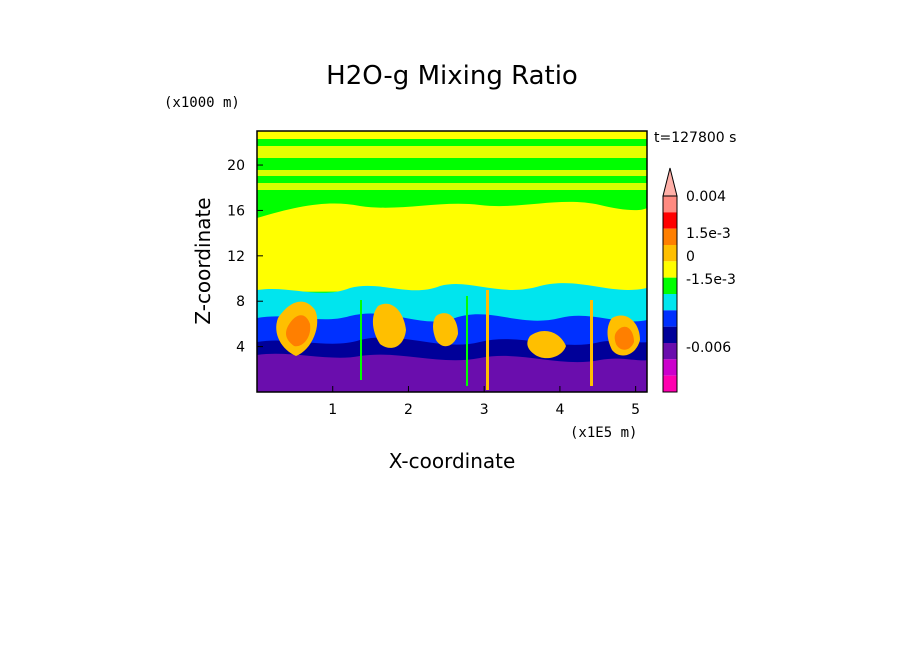 The width and height of the screenshot is (904, 654). Describe the element at coordinates (690, 257) in the screenshot. I see `colorbar-level-label: 0` at that location.